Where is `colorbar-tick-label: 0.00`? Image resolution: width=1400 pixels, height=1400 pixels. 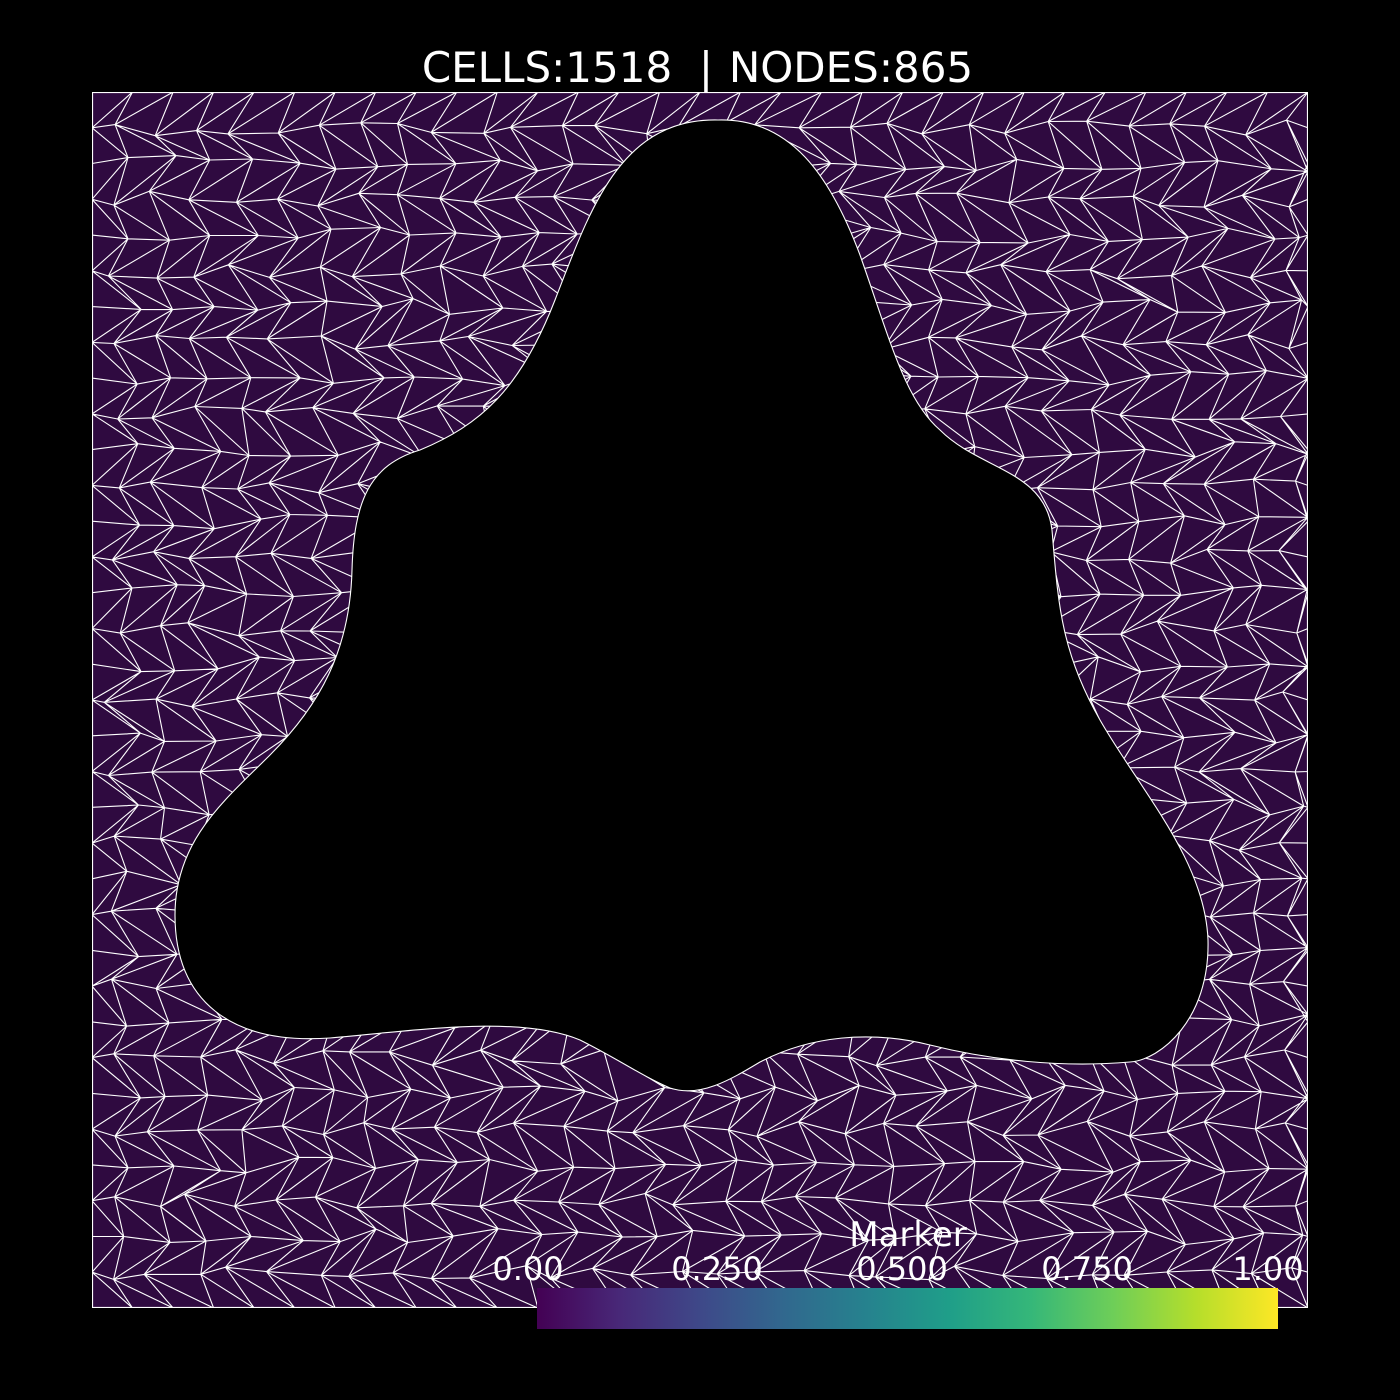 colorbar-tick-label: 0.00 is located at coordinates (527, 1269).